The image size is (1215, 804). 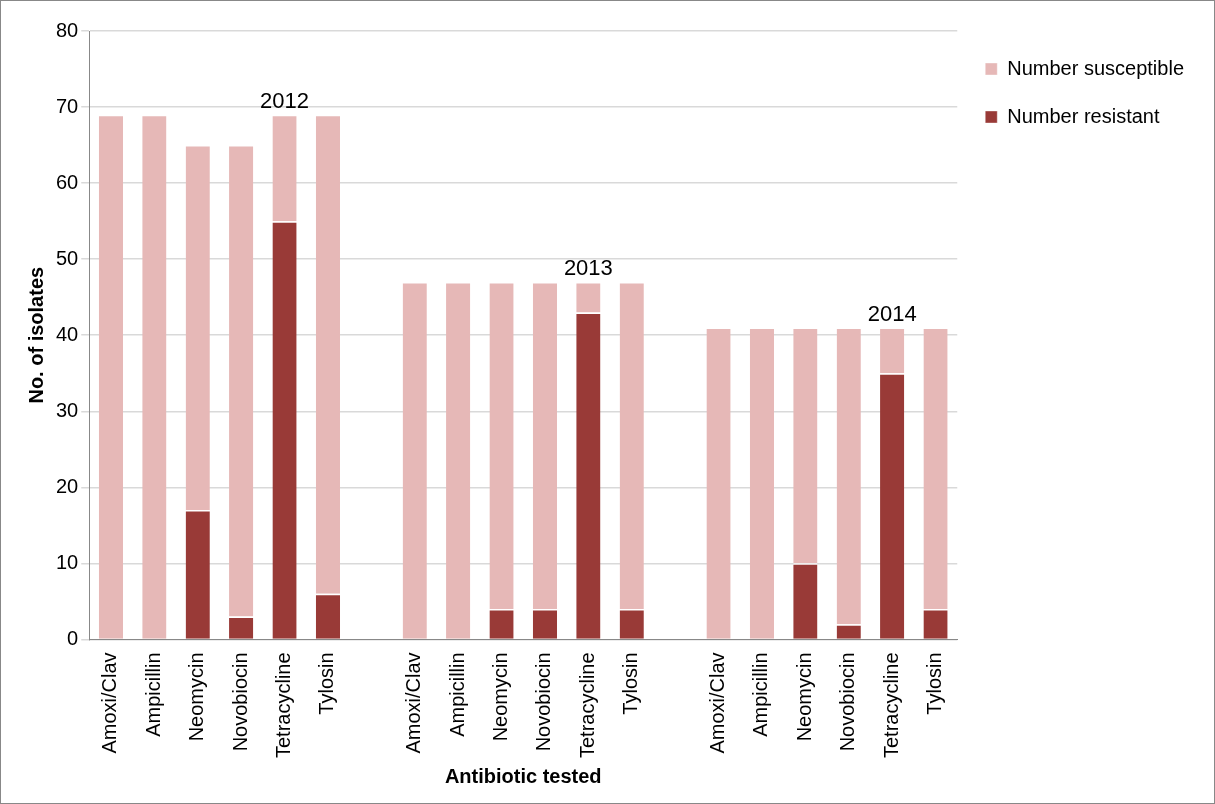 I want to click on y-axis-title: No. of isolates, so click(x=35, y=335).